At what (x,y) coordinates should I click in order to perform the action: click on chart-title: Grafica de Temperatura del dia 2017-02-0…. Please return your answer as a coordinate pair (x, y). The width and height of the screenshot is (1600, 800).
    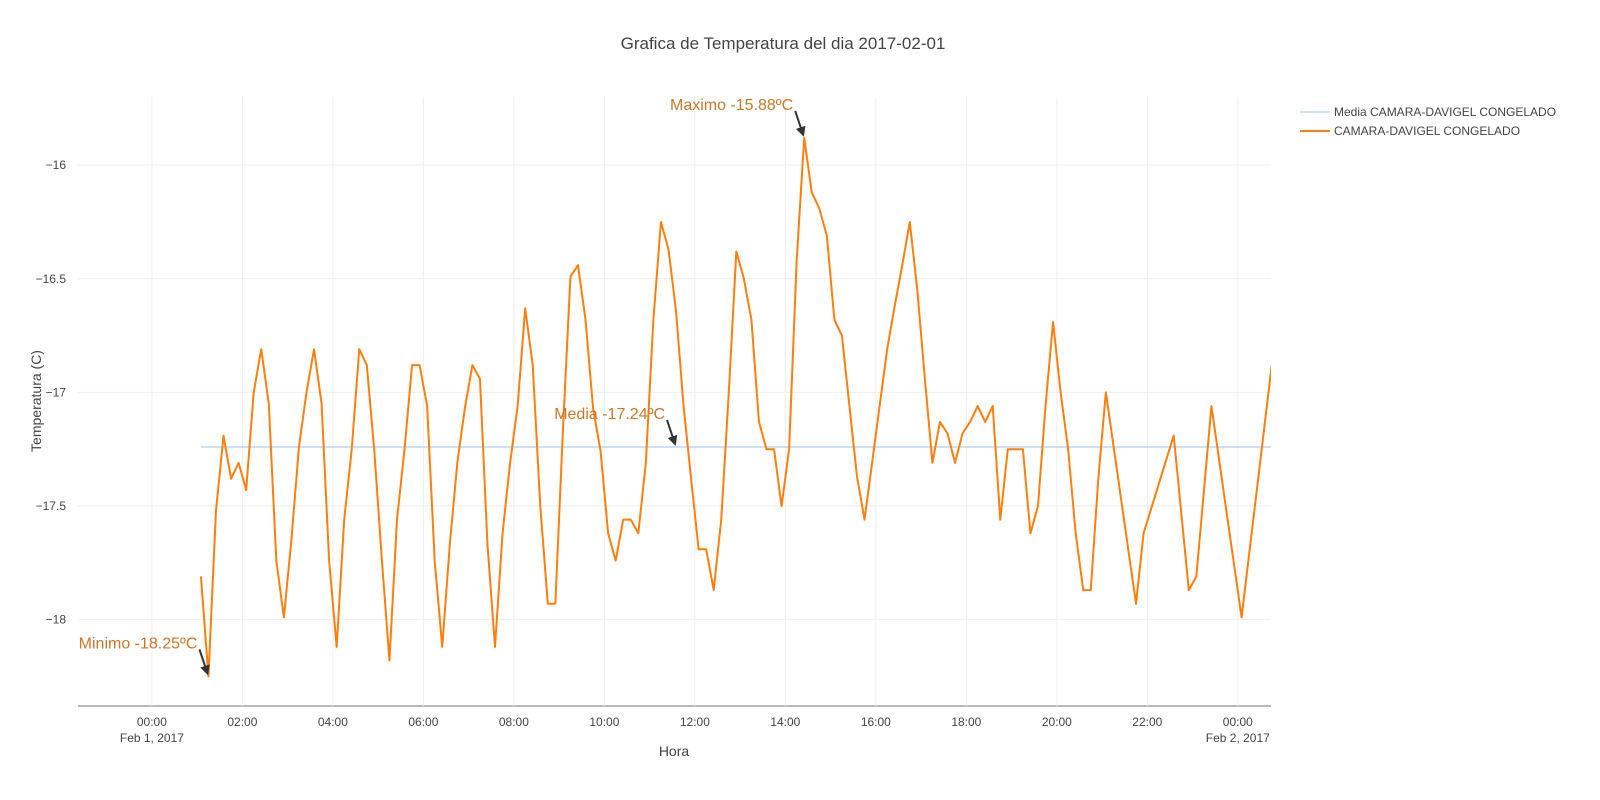
    Looking at the image, I should click on (783, 43).